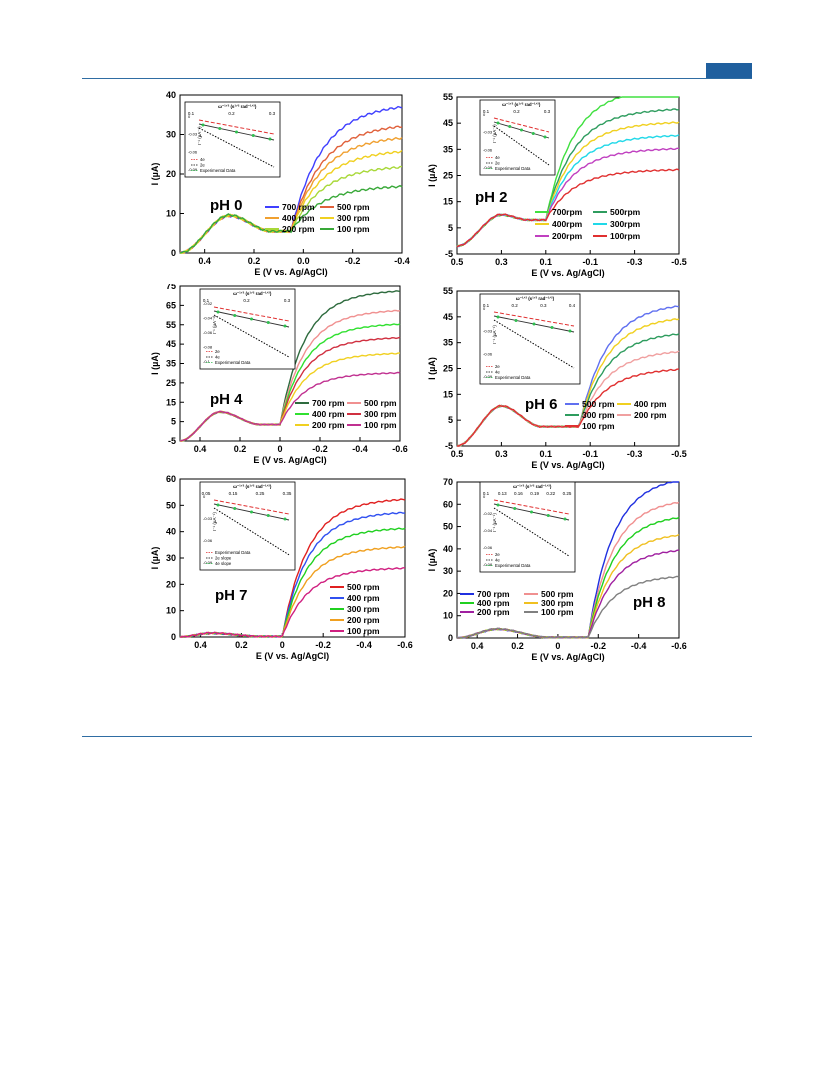 The height and width of the screenshot is (1091, 833). Describe the element at coordinates (223, 558) in the screenshot. I see `inset-legend-label: 2e slope` at that location.